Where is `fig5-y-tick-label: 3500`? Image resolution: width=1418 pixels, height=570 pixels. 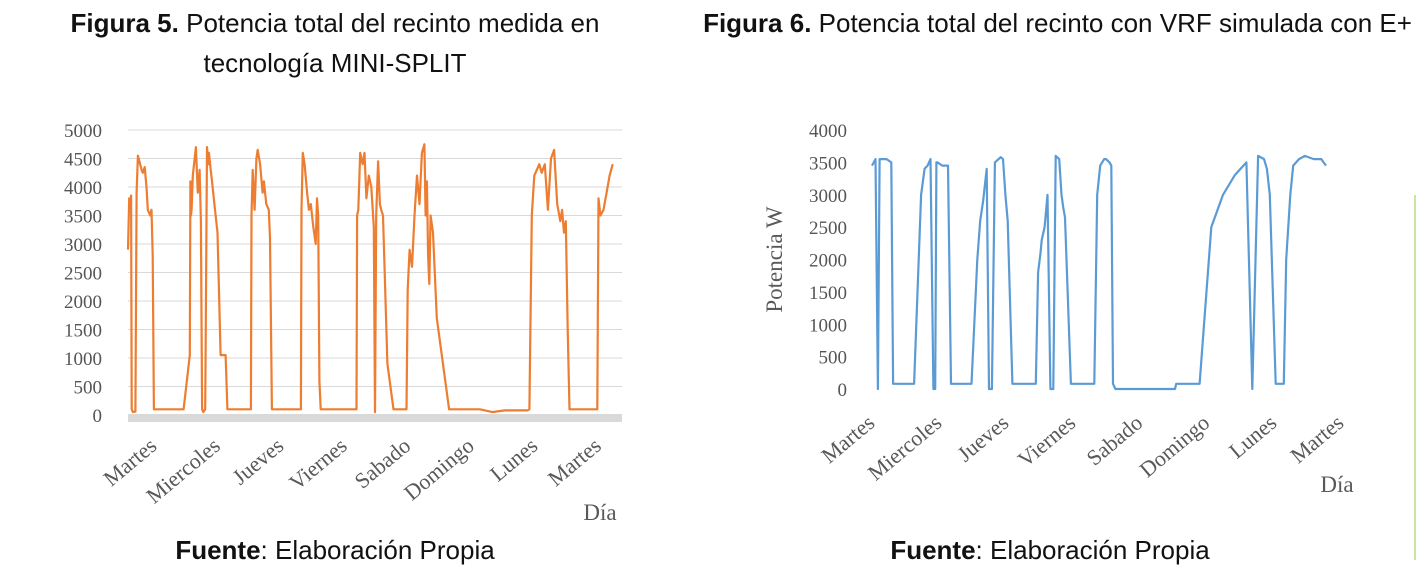 fig5-y-tick-label: 3500 is located at coordinates (83, 217).